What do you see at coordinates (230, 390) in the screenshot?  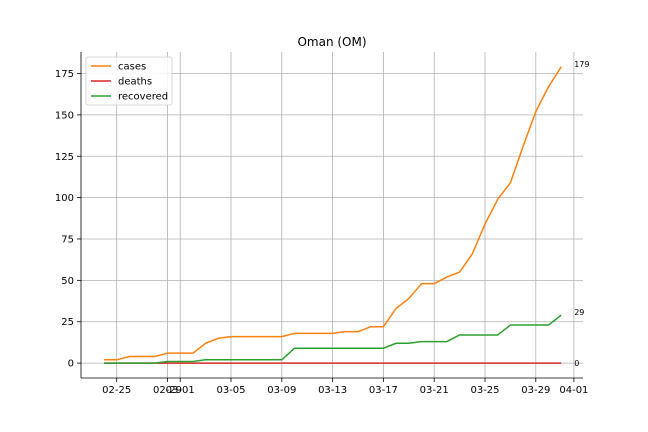 I see `x-tick-label: 03-05` at bounding box center [230, 390].